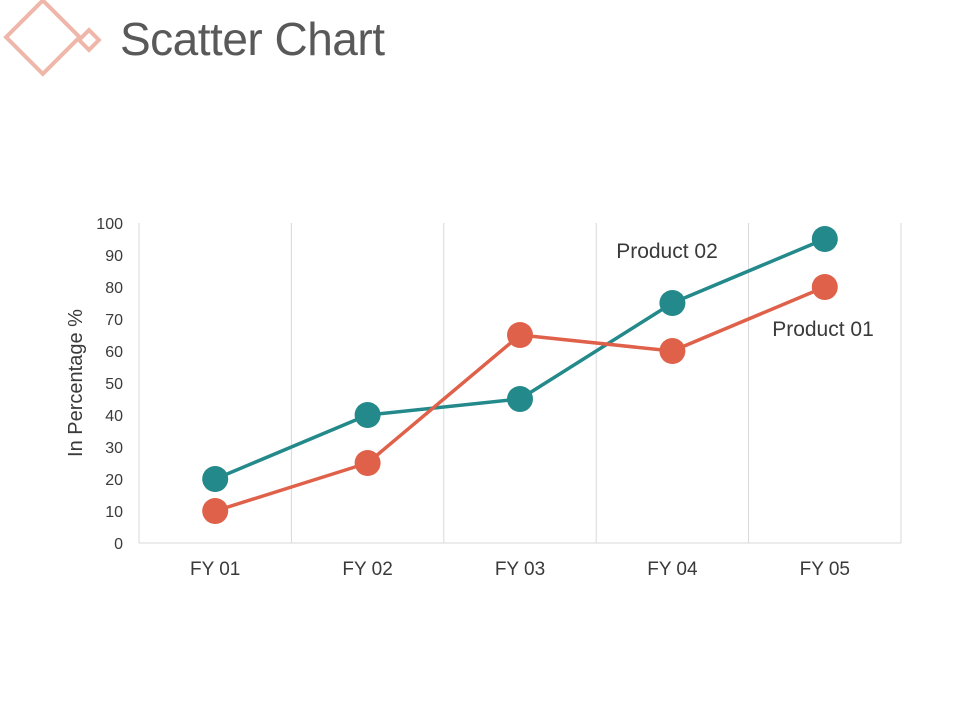 The height and width of the screenshot is (720, 960). I want to click on y-tick-label: 30, so click(114, 448).